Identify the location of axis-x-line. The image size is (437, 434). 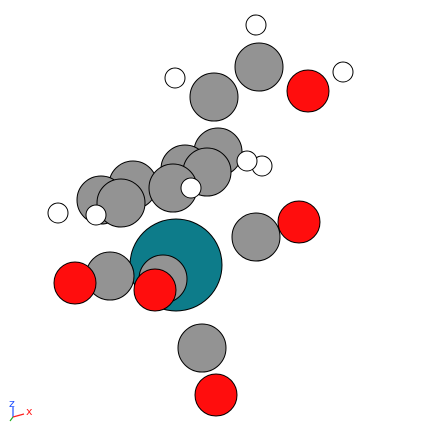
(18, 415).